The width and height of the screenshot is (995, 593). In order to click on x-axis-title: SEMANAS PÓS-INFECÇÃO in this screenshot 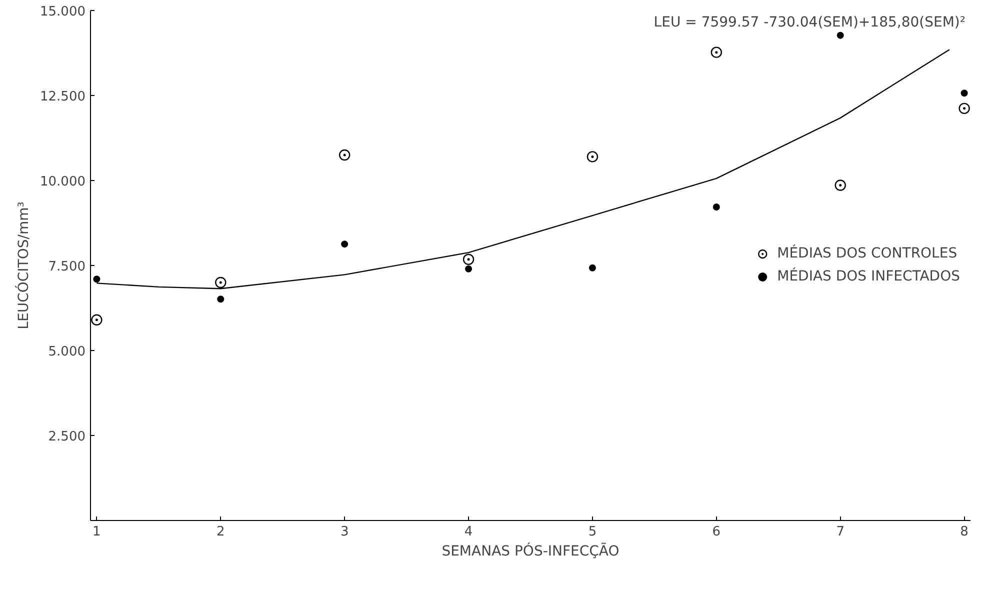, I will do `click(531, 551)`.